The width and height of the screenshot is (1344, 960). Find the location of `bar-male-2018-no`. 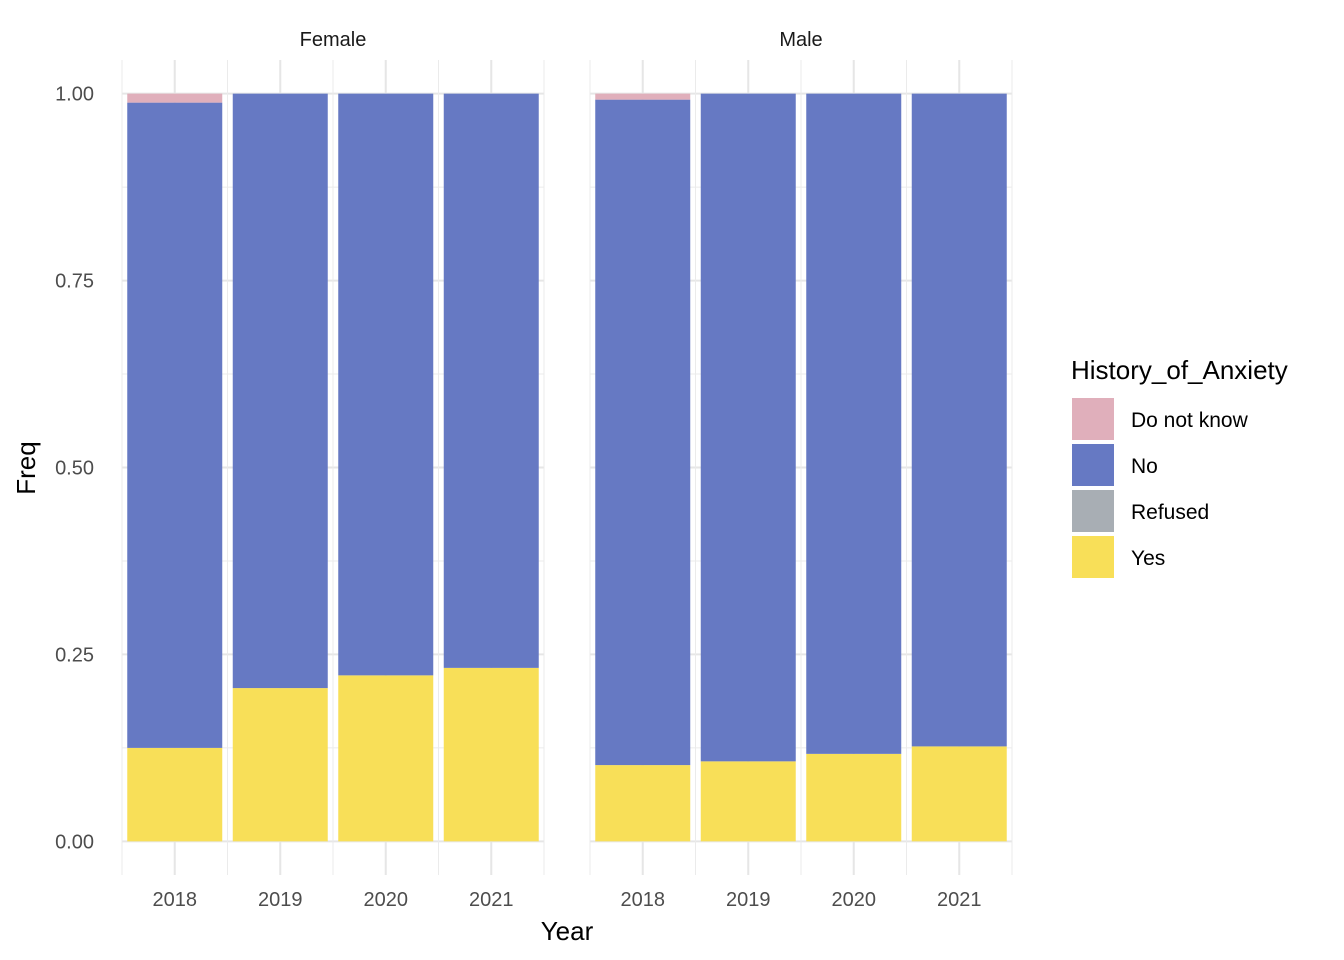

bar-male-2018-no is located at coordinates (643, 432).